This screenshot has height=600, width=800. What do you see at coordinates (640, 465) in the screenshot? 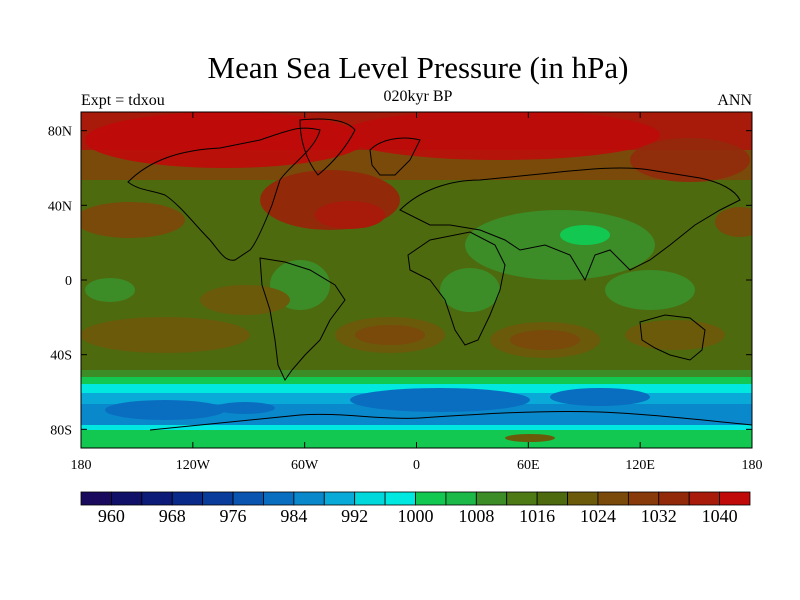
I see `lon-tick-label: 120E` at bounding box center [640, 465].